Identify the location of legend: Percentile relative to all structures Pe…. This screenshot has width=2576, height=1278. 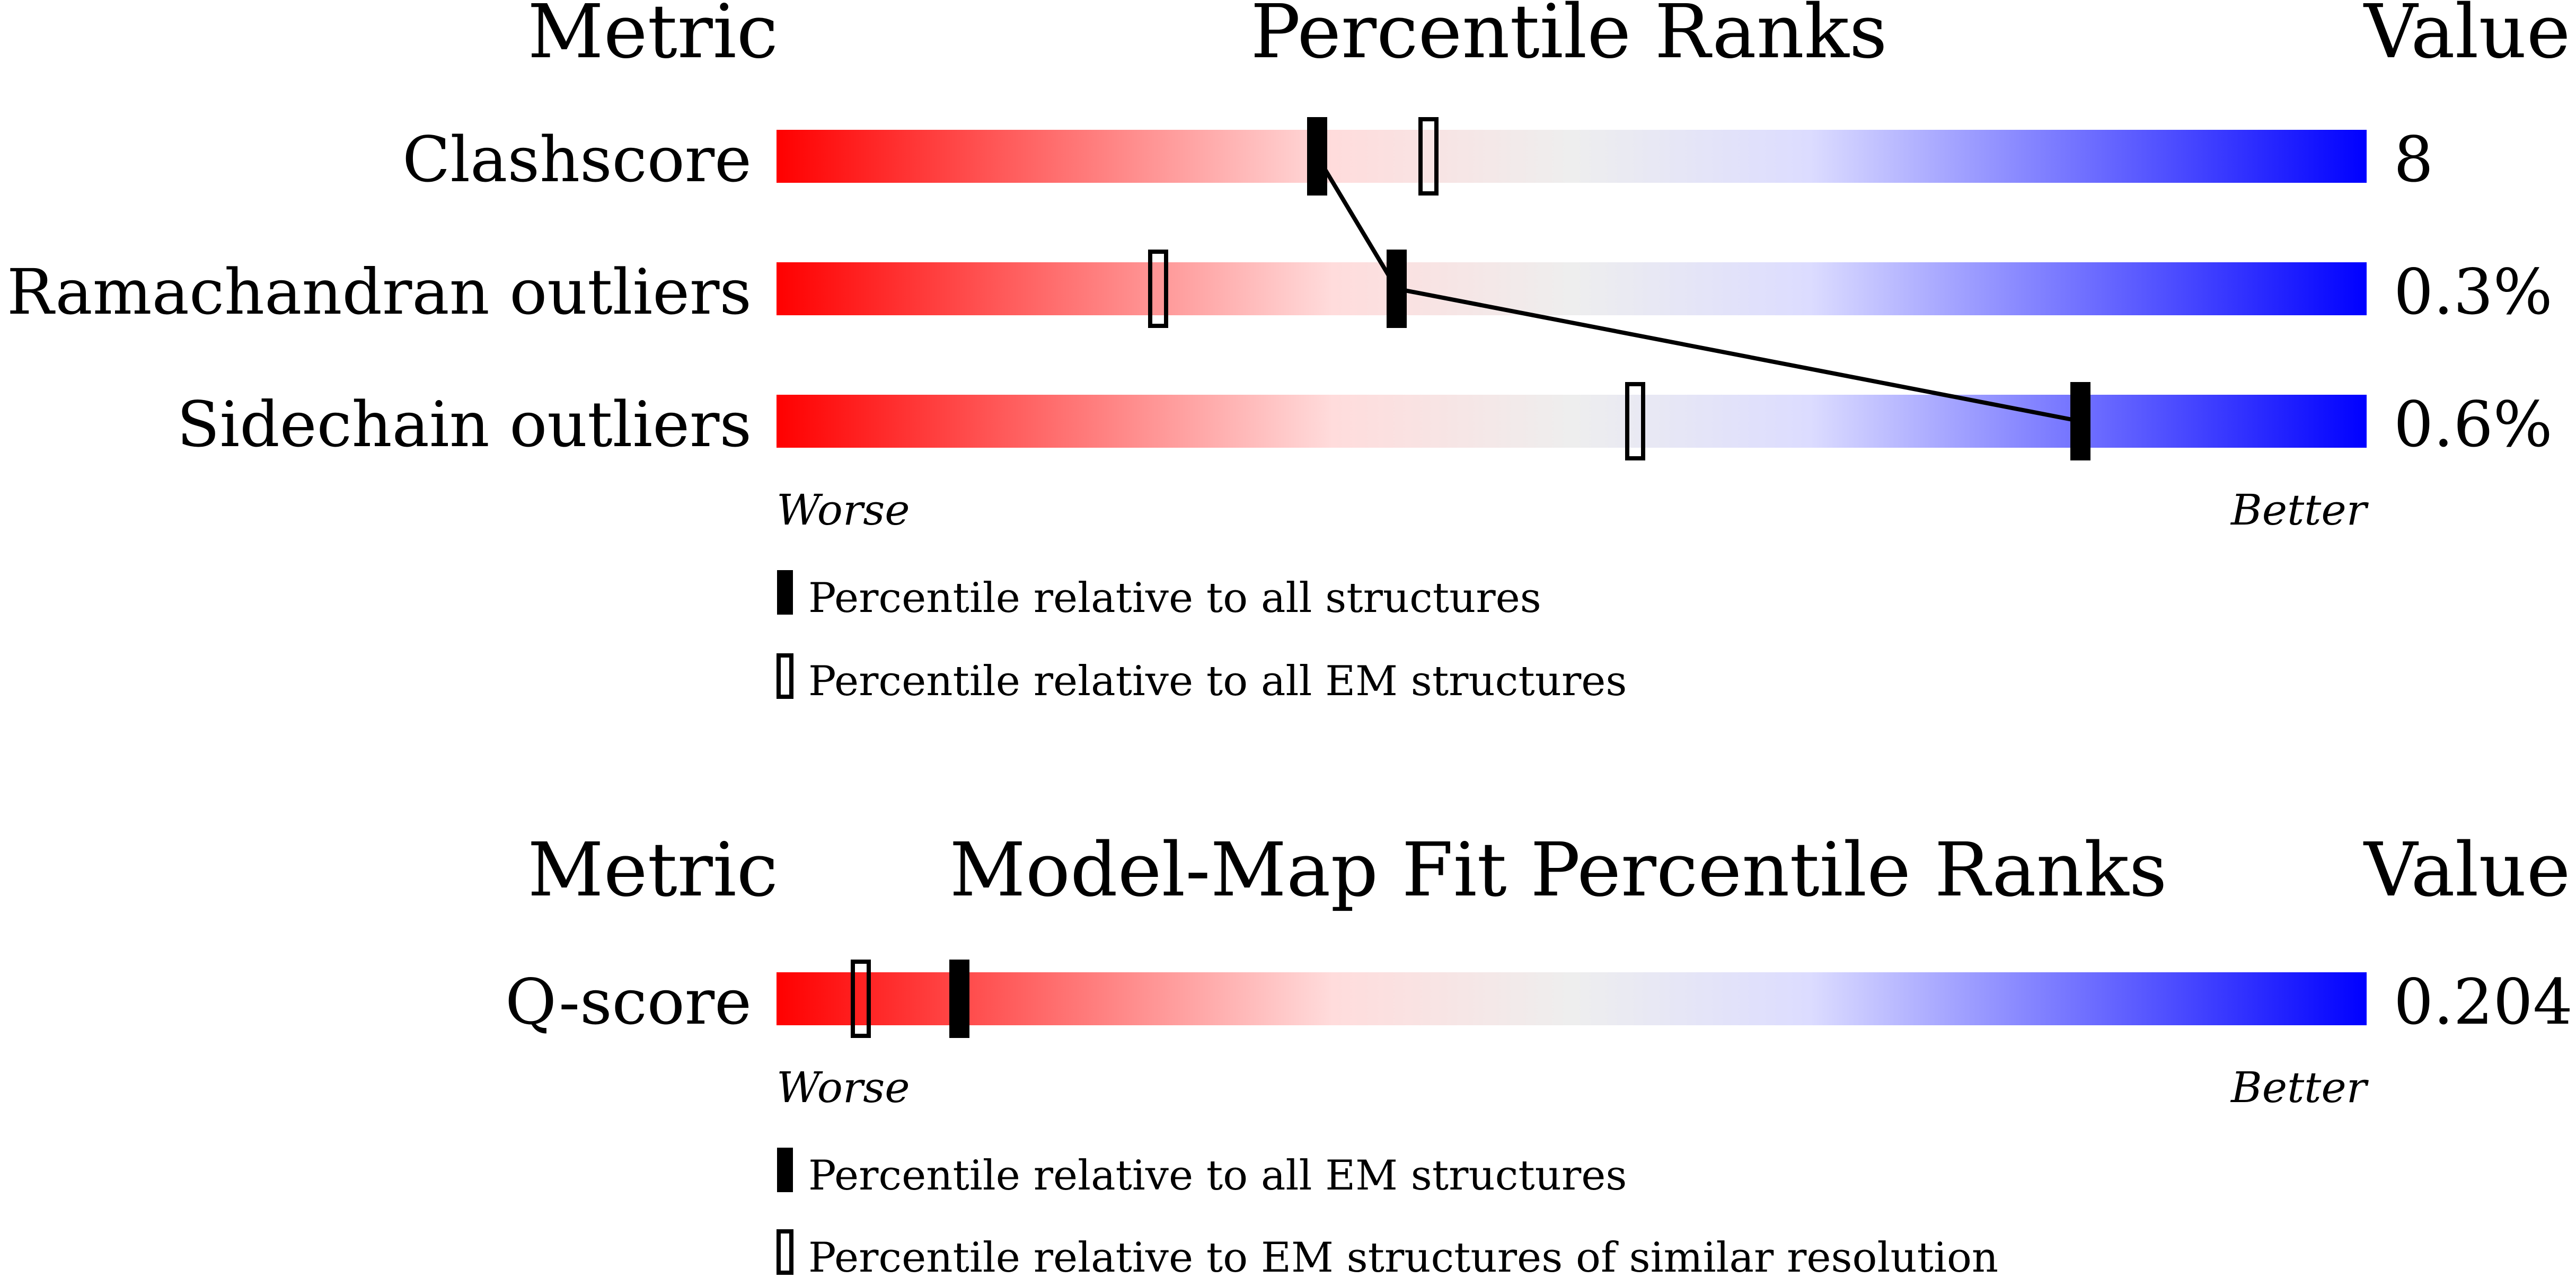
(1202, 637).